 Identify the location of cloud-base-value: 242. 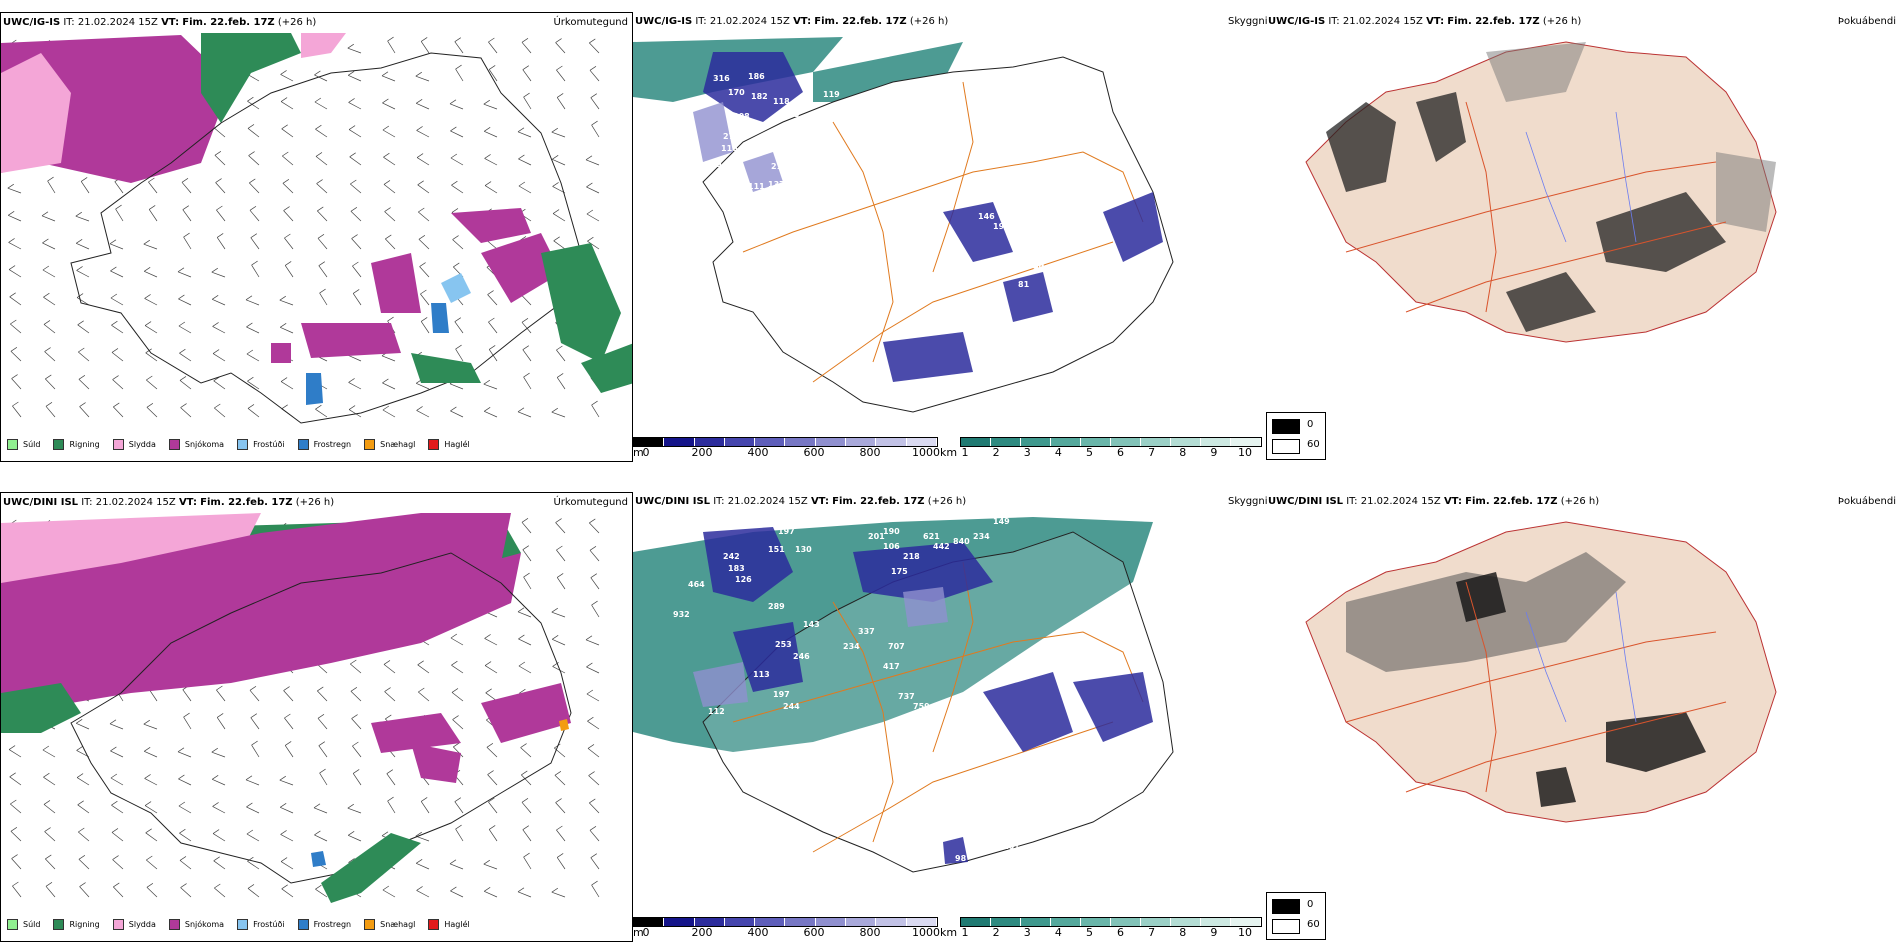
(731, 556).